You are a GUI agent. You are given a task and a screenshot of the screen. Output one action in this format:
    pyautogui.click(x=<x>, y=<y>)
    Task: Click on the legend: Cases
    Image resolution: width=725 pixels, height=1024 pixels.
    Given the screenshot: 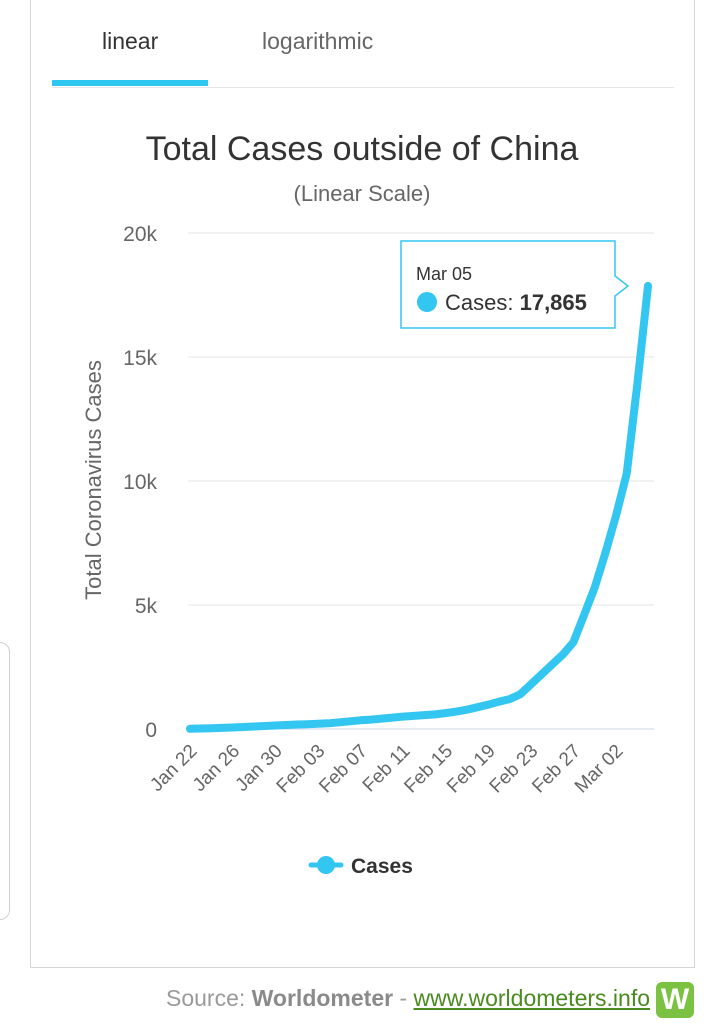 What is the action you would take?
    pyautogui.click(x=360, y=866)
    